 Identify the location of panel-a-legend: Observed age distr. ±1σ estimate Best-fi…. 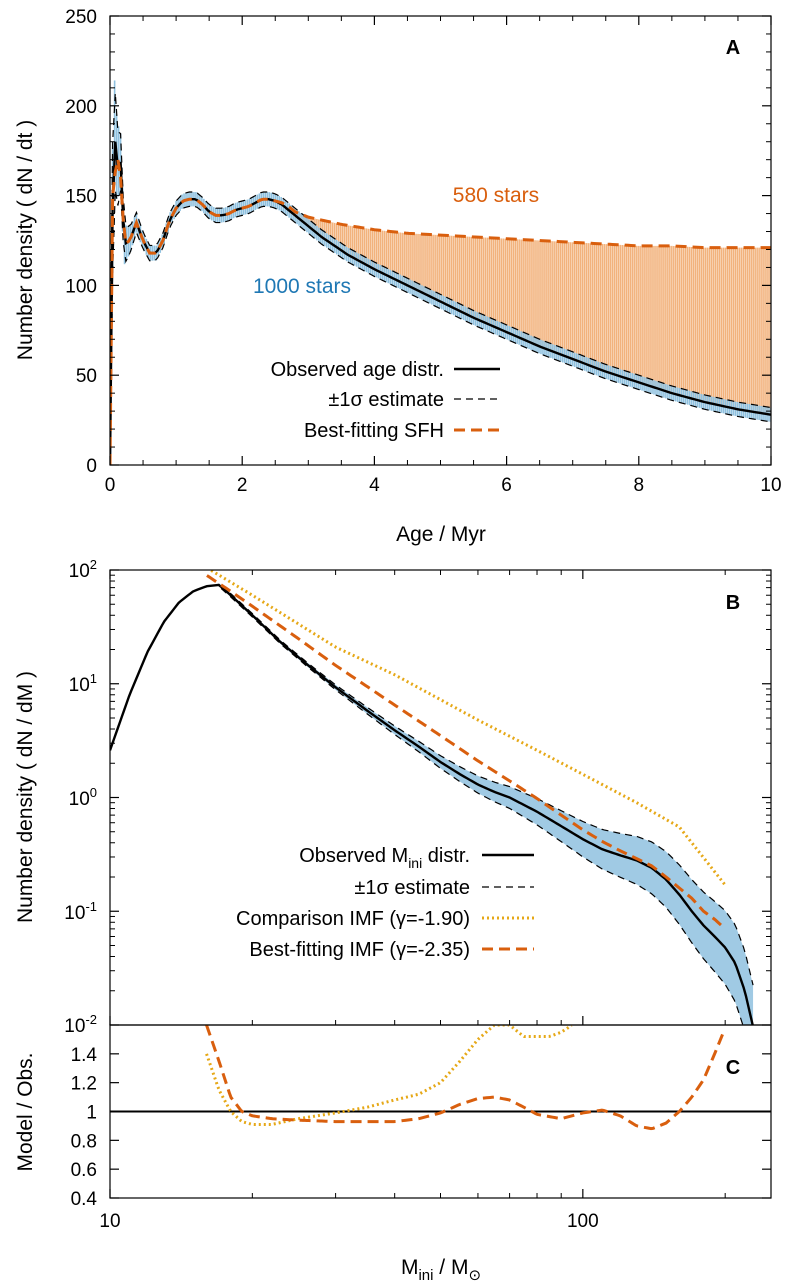
(385, 400).